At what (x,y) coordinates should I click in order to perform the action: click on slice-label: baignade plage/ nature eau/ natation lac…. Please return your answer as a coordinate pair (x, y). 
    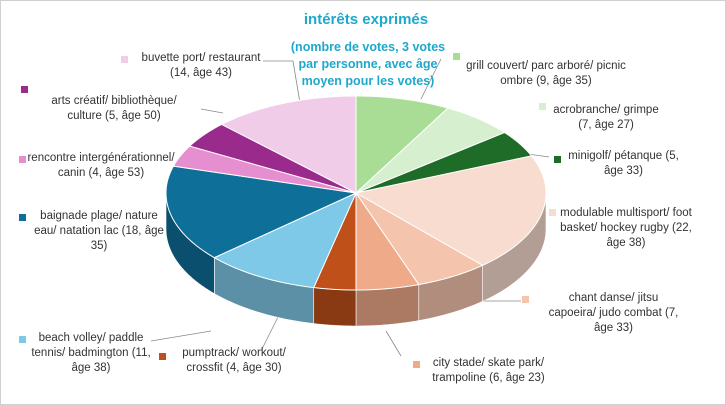
    Looking at the image, I should click on (99, 231).